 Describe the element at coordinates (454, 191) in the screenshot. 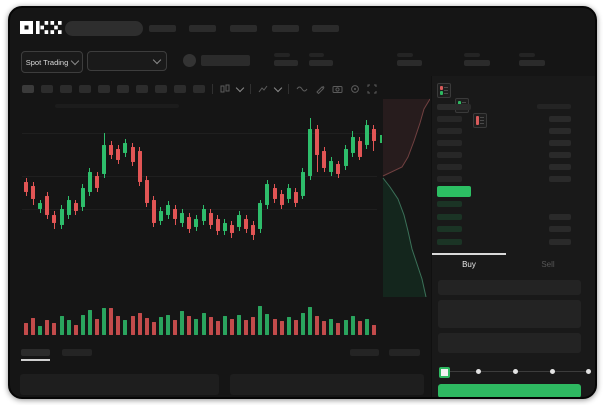

I see `last-price-bar` at that location.